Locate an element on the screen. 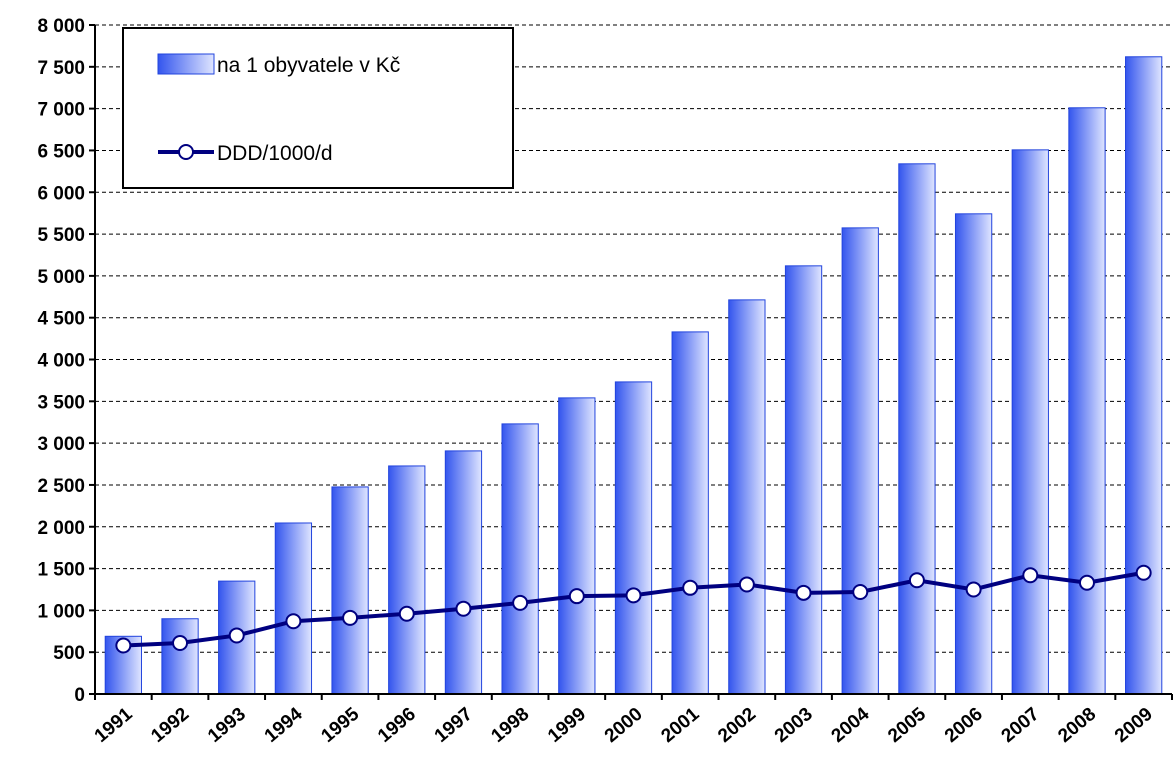 The image size is (1174, 778). y-tick-label: 2 500 is located at coordinates (61, 486).